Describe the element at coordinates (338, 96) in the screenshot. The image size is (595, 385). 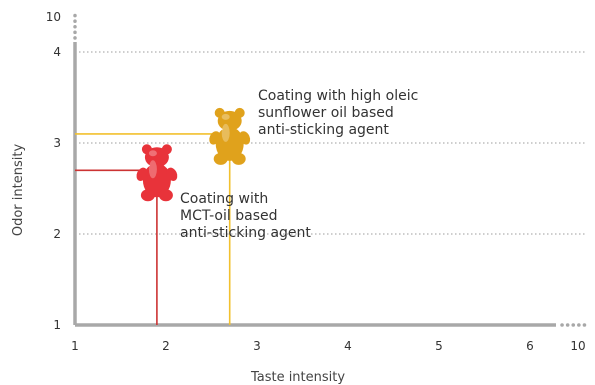
I see `annotation-line: Coating with high oleic` at that location.